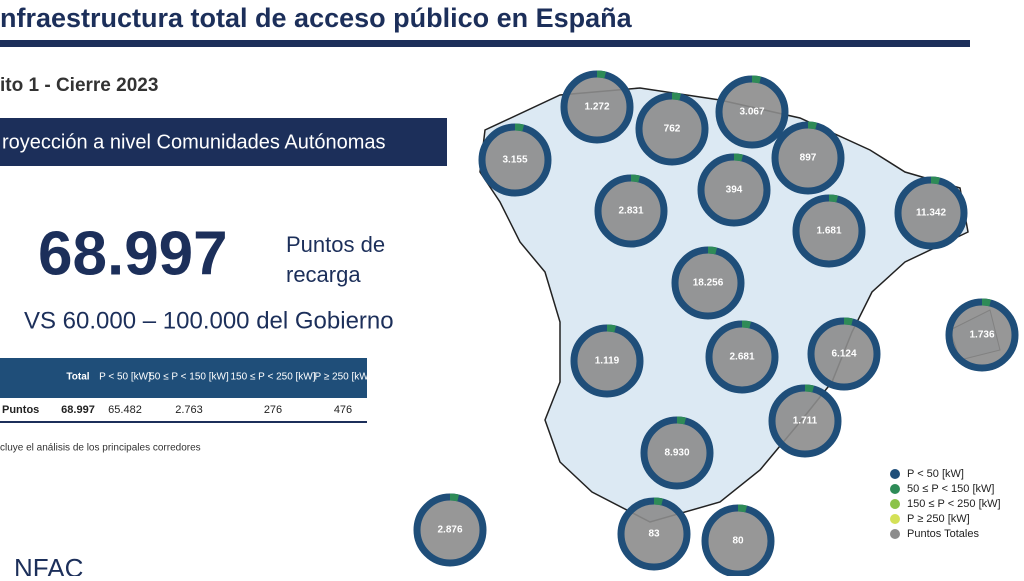 This screenshot has width=1024, height=581. I want to click on legend-label: 150 ≤ P < 250 [kW], so click(954, 504).